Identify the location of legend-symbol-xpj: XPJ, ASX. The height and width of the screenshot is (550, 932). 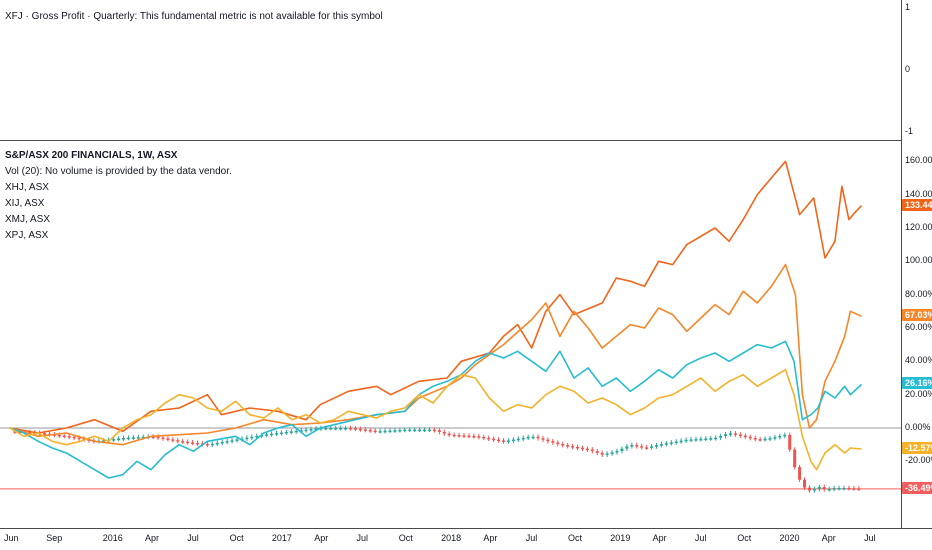
(27, 235).